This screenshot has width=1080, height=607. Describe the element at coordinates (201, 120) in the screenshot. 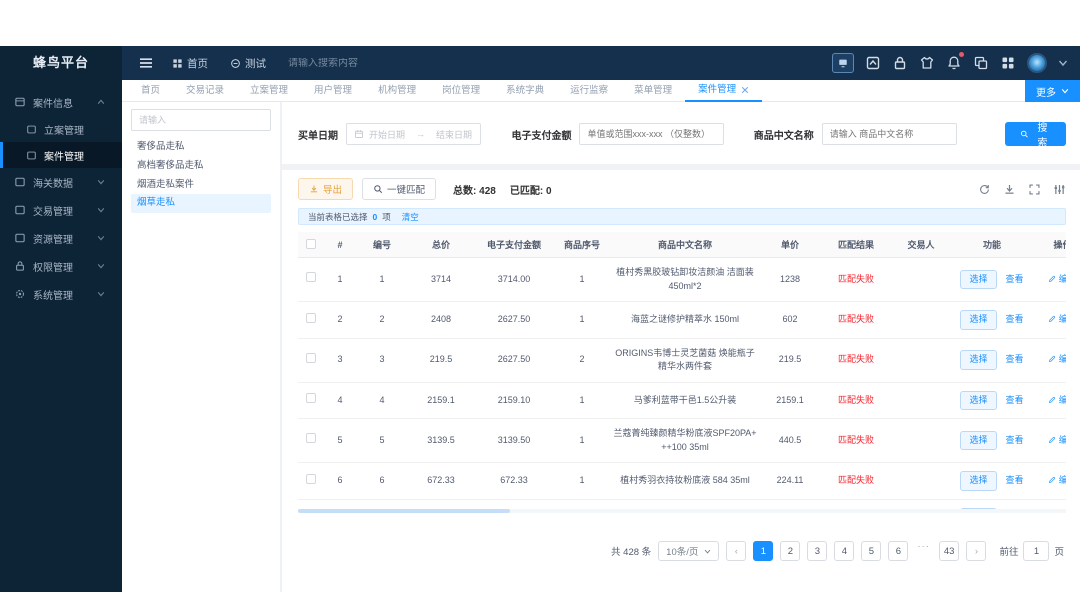

I see `case-type-search-input` at that location.